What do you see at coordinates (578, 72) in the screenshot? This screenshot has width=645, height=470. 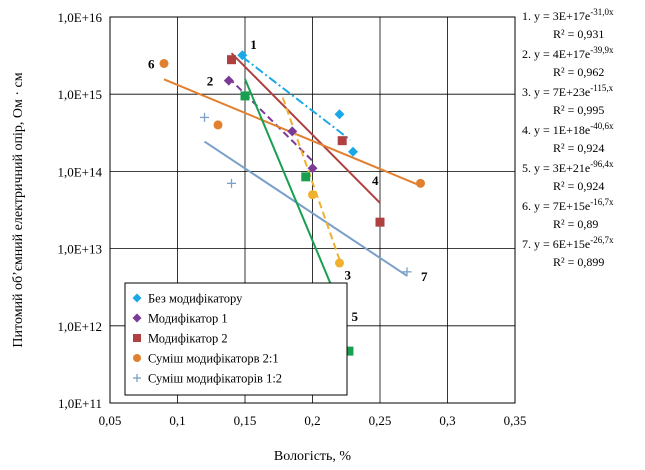 I see `trend-r-squared: R² = 0,962` at bounding box center [578, 72].